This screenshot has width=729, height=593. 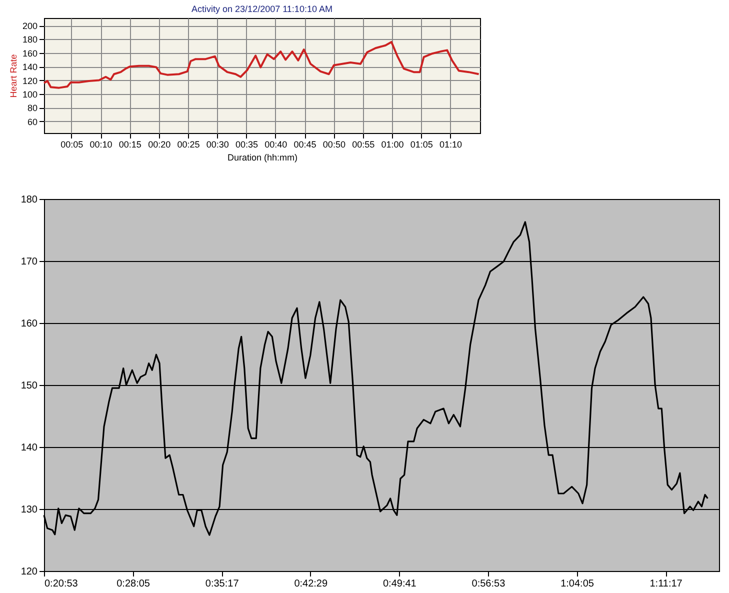 What do you see at coordinates (217, 145) in the screenshot?
I see `x-tick-label: 00:30` at bounding box center [217, 145].